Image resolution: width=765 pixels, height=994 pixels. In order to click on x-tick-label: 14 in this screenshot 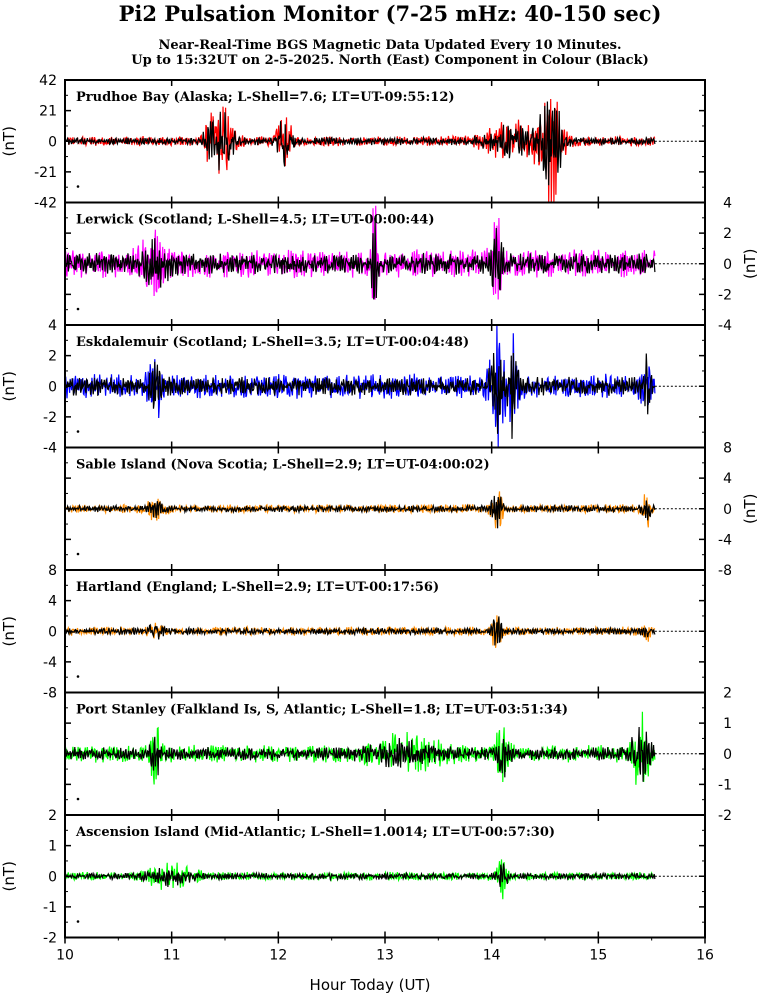, I will do `click(492, 956)`.